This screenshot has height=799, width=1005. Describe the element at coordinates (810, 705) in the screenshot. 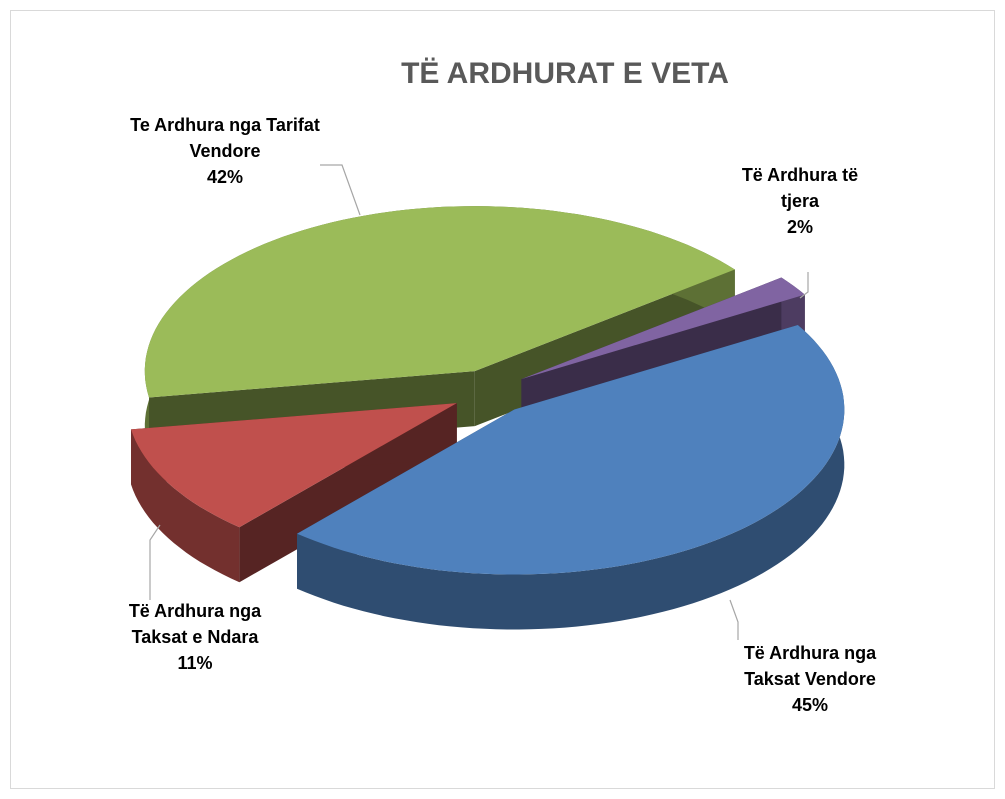

I see `label-value: 45%` at that location.